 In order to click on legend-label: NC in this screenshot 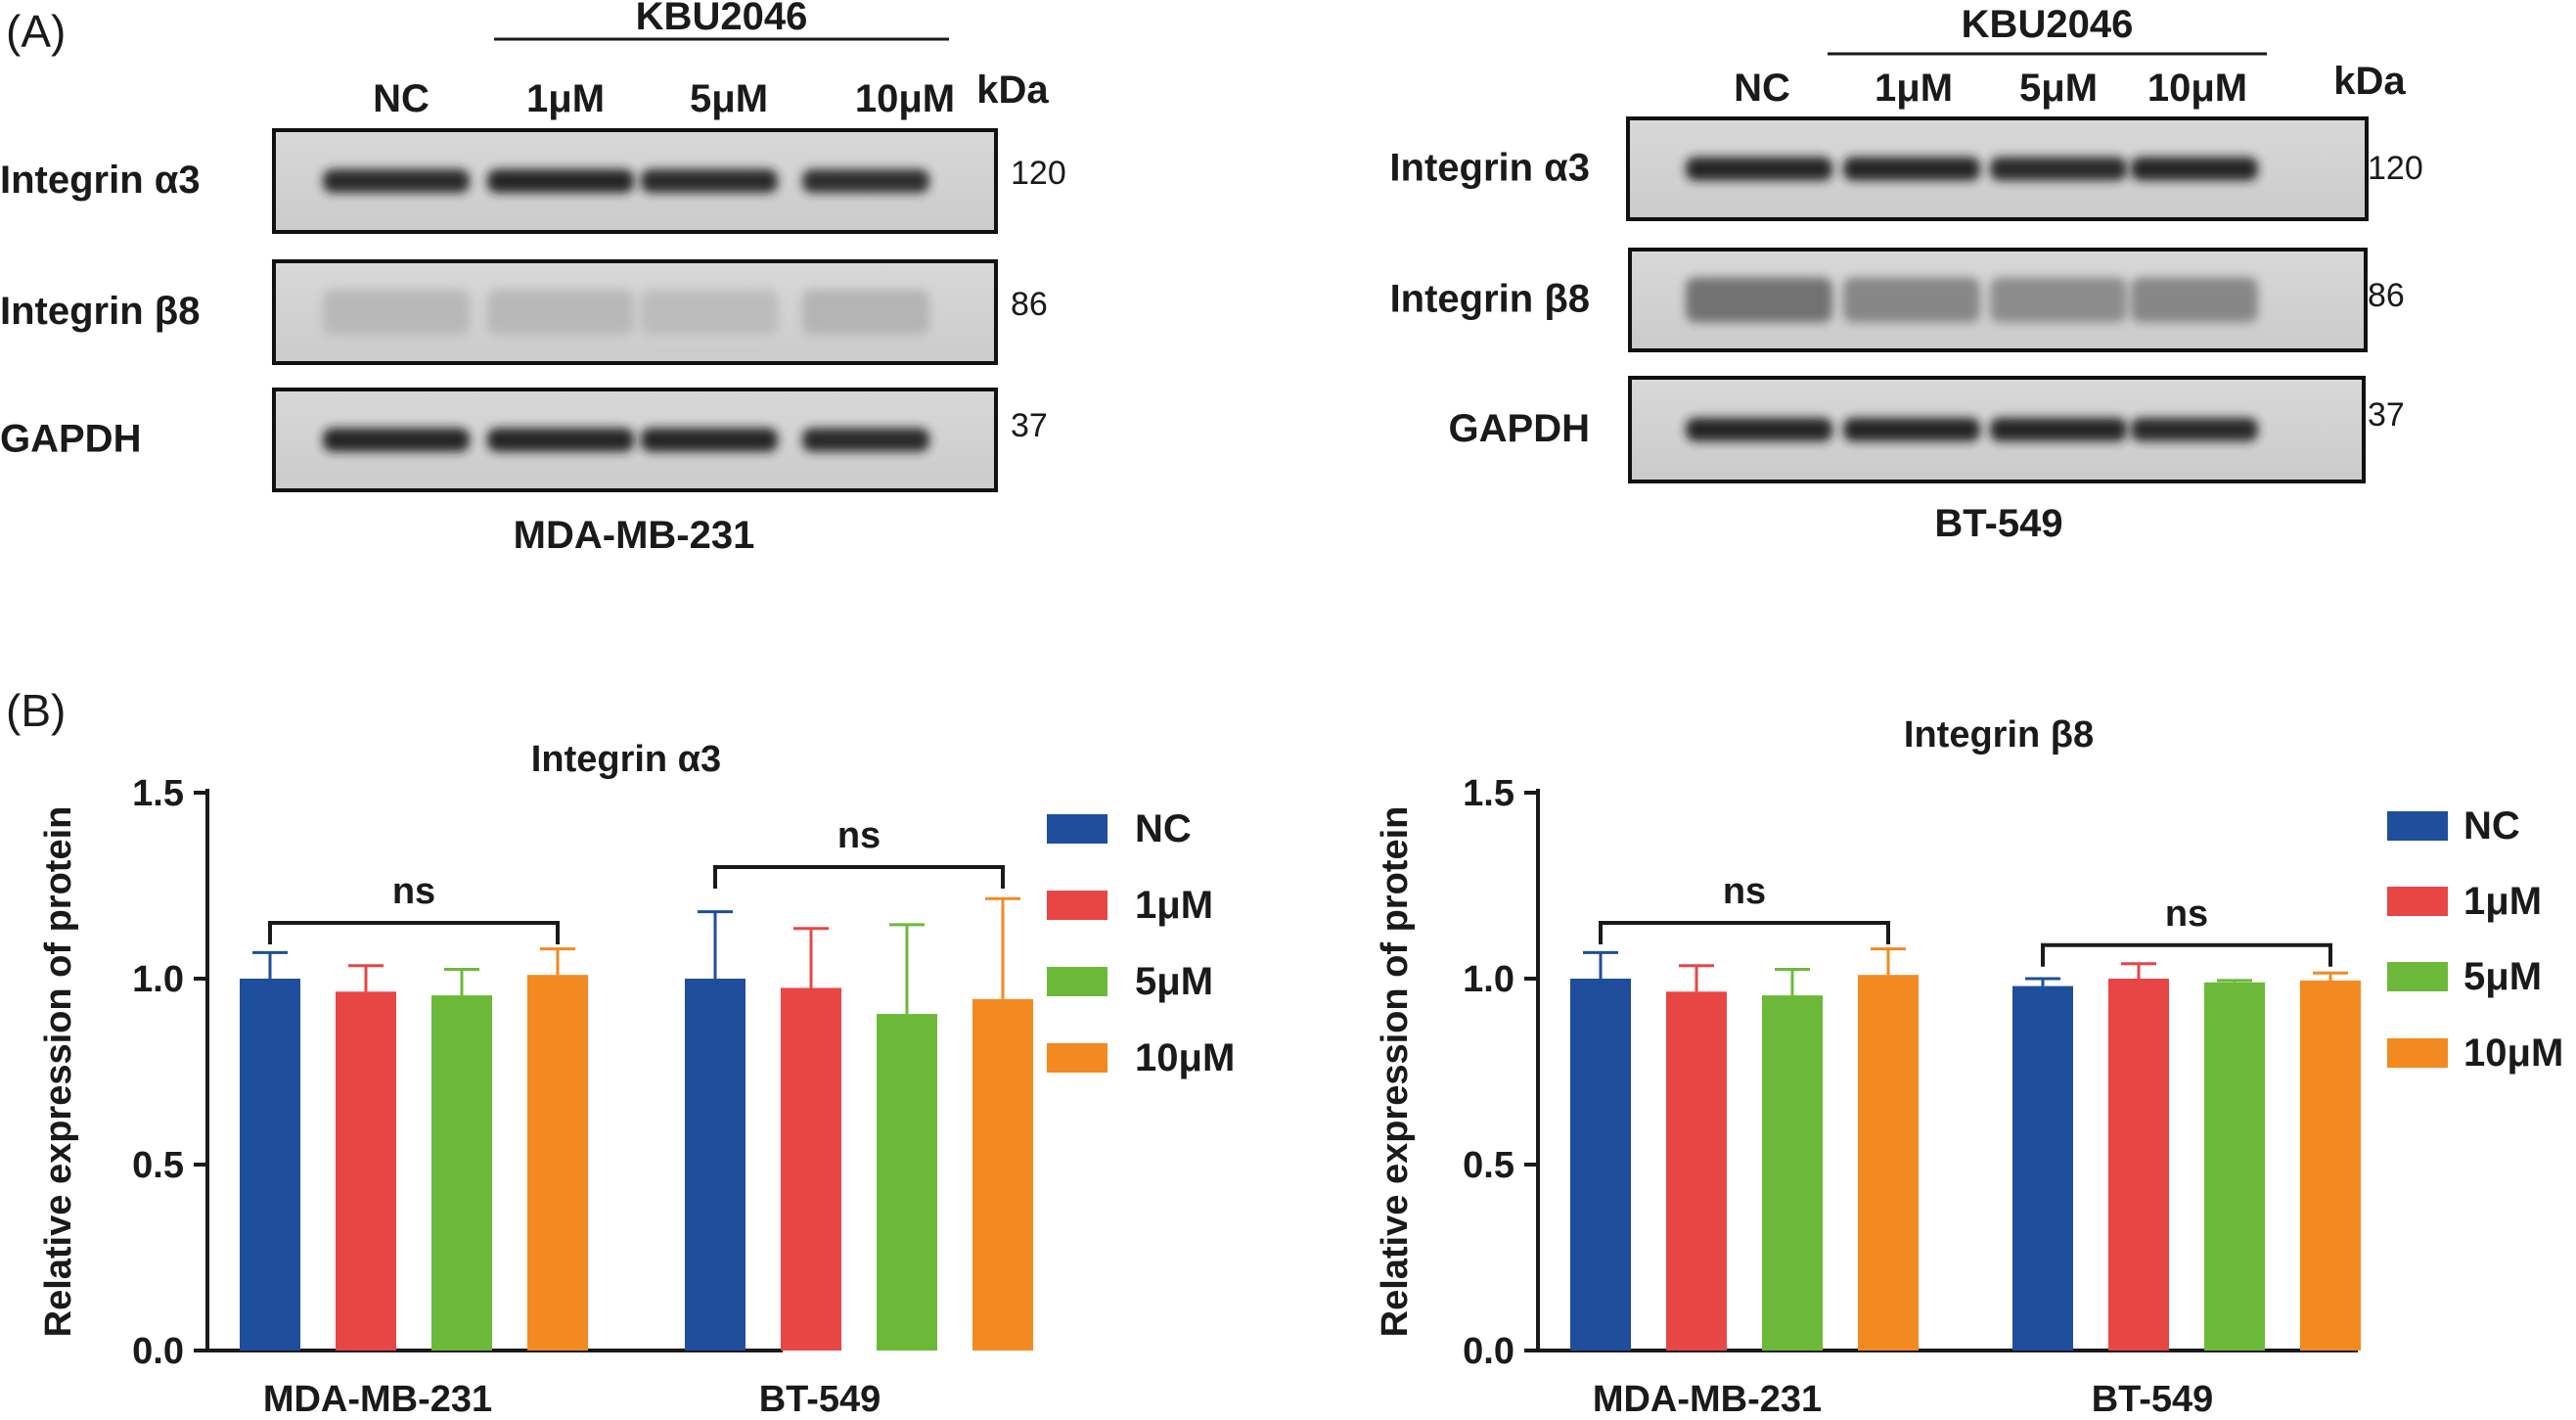, I will do `click(2491, 826)`.